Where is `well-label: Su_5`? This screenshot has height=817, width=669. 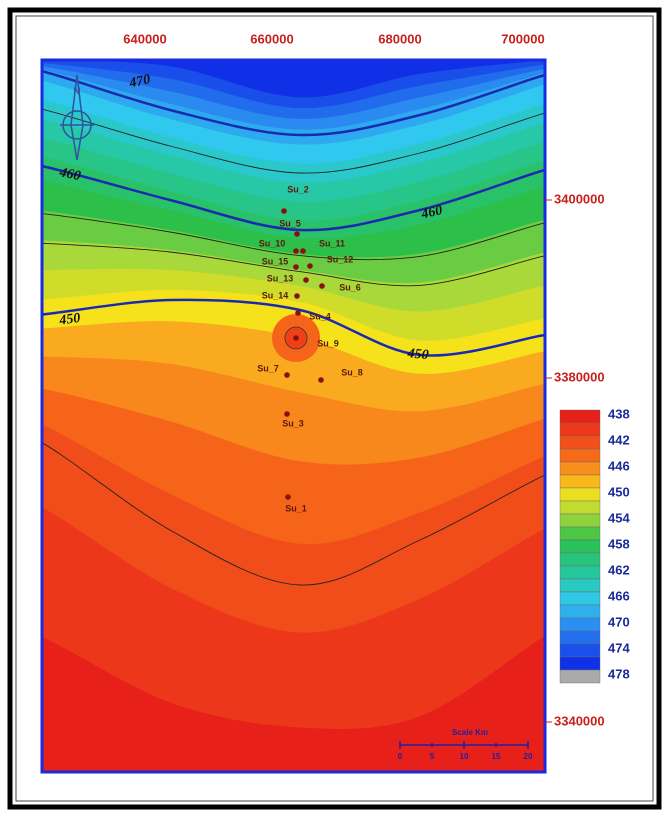 well-label: Su_5 is located at coordinates (290, 223).